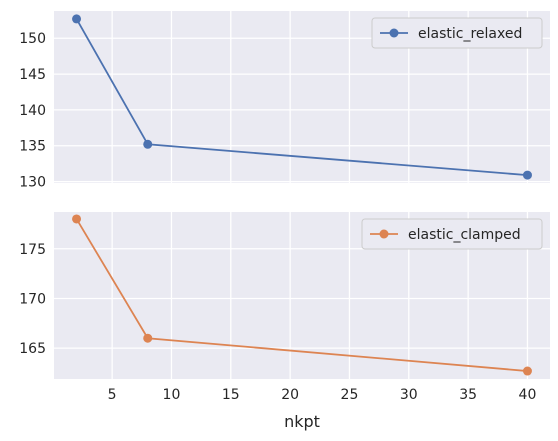  Describe the element at coordinates (290, 395) in the screenshot. I see `x-tick-label: 20` at that location.